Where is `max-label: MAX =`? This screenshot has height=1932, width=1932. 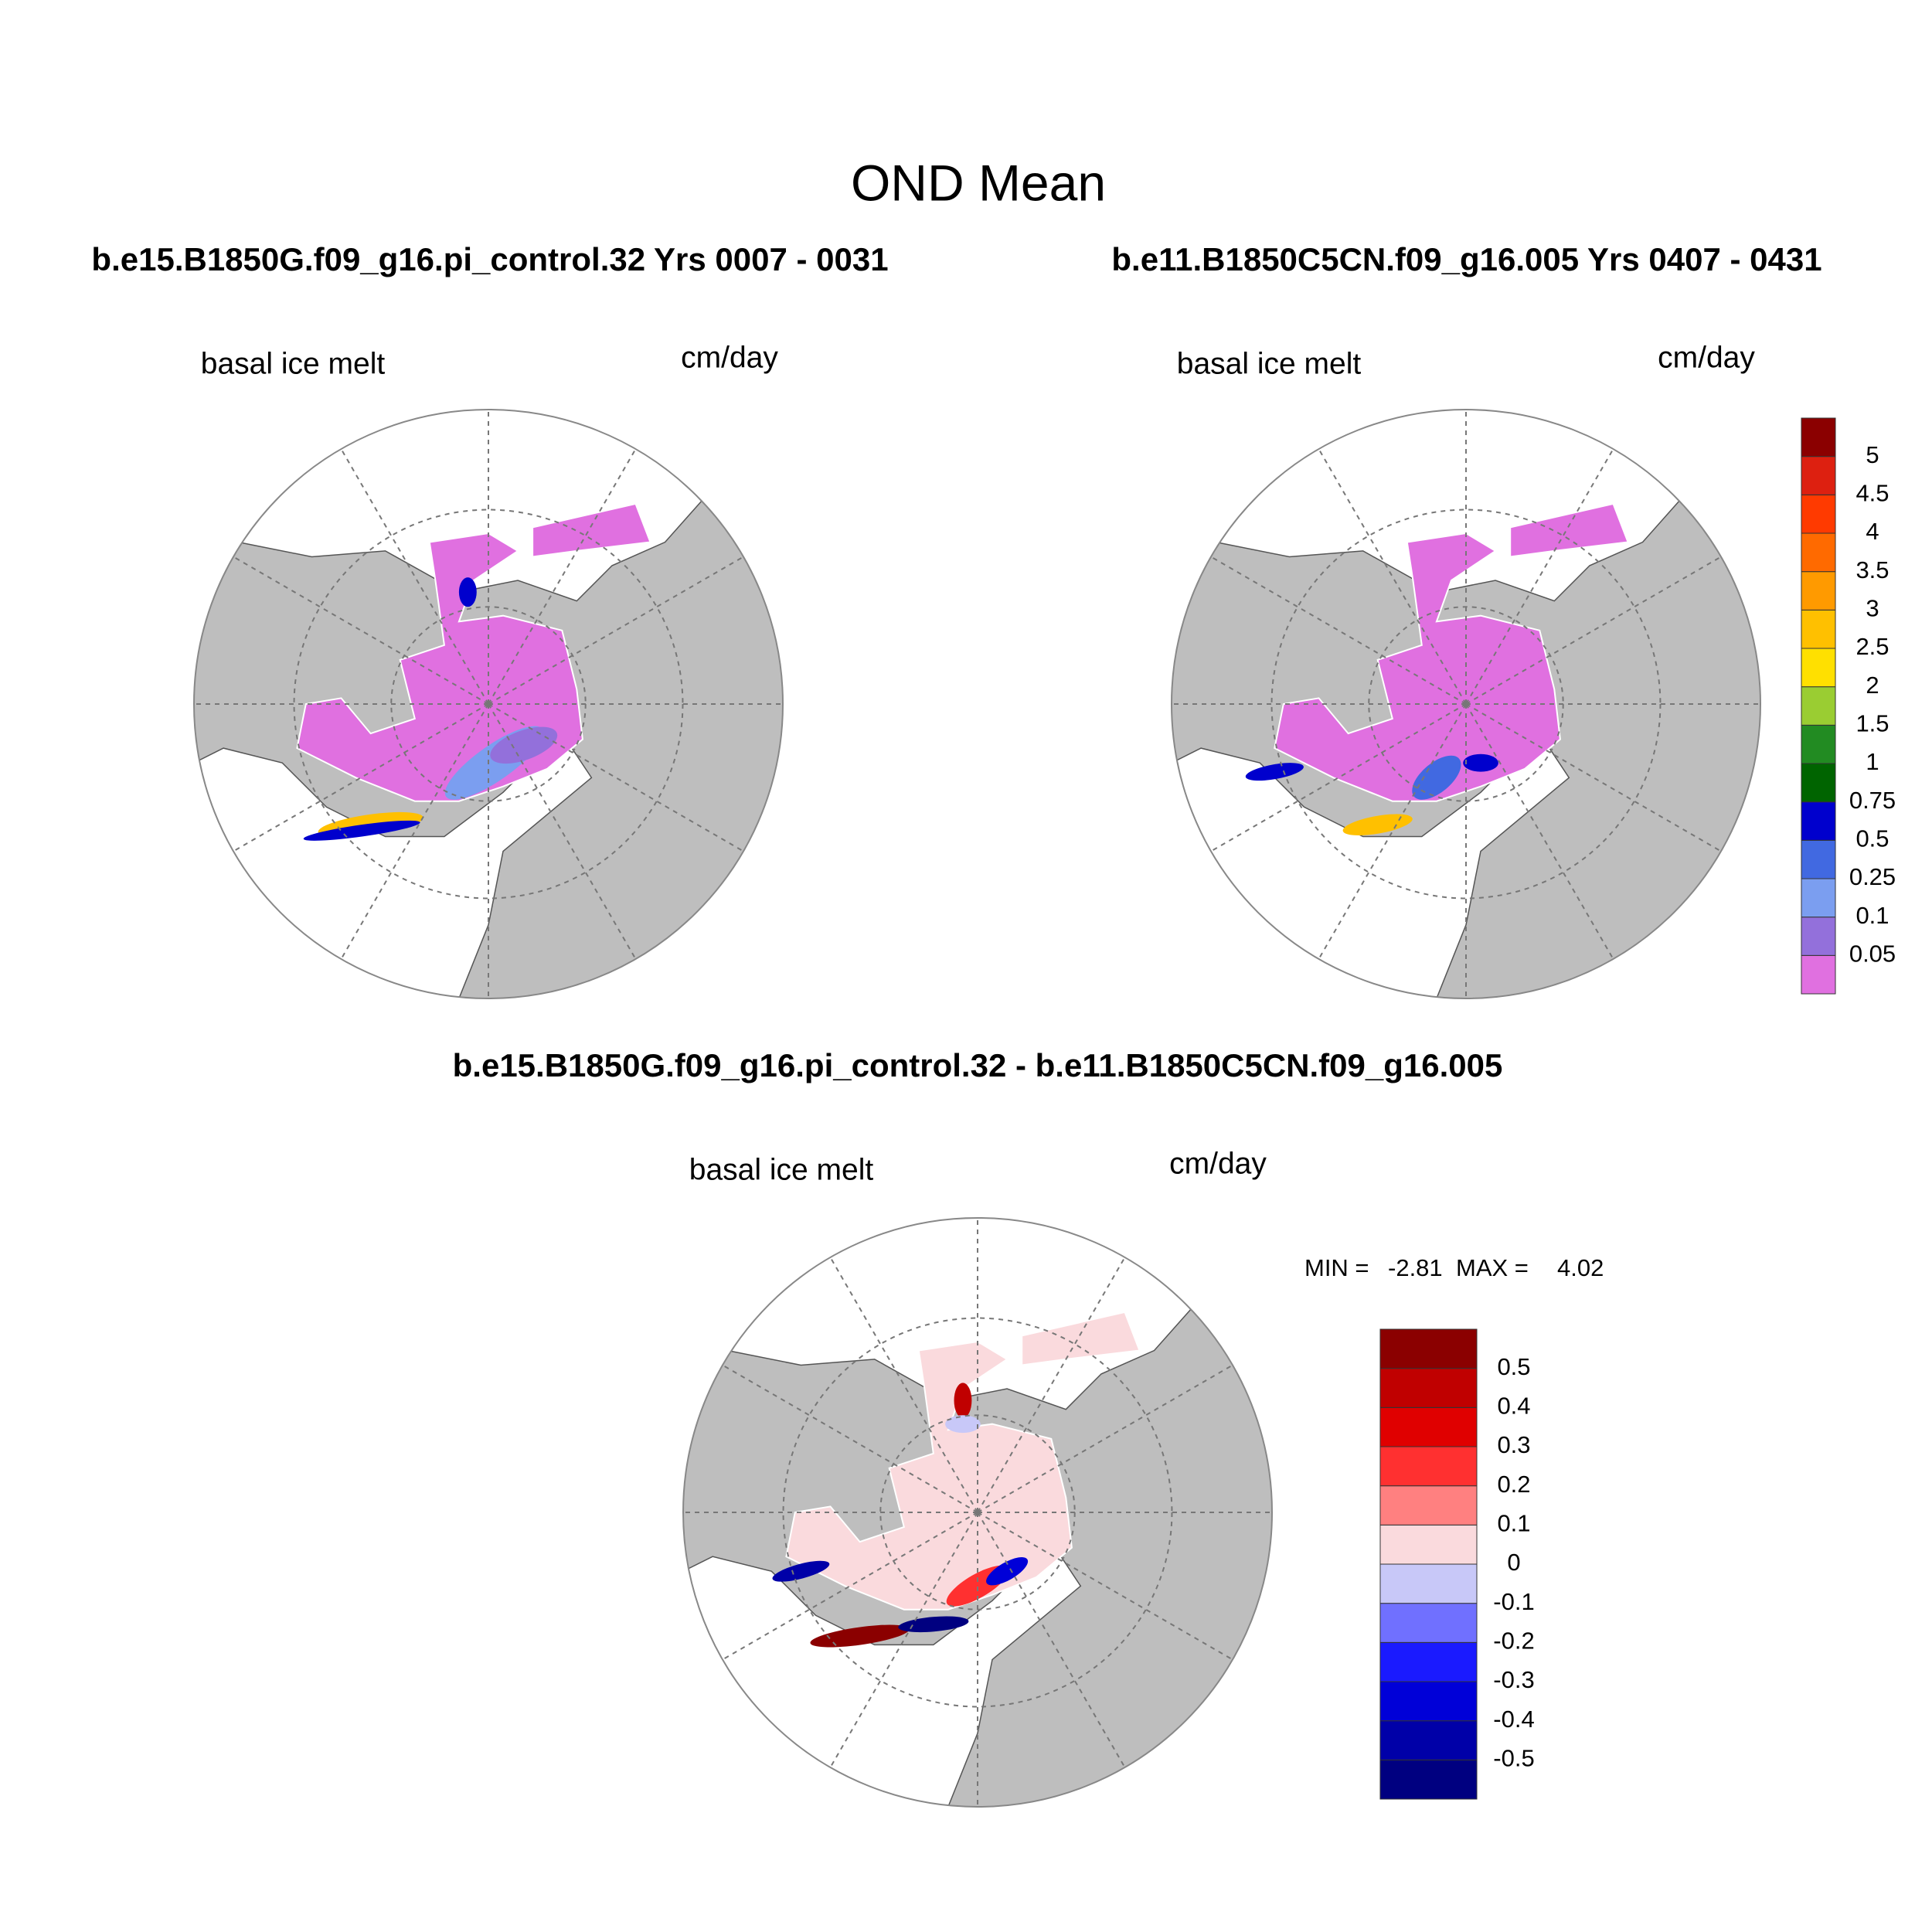 max-label: MAX = is located at coordinates (1492, 1268).